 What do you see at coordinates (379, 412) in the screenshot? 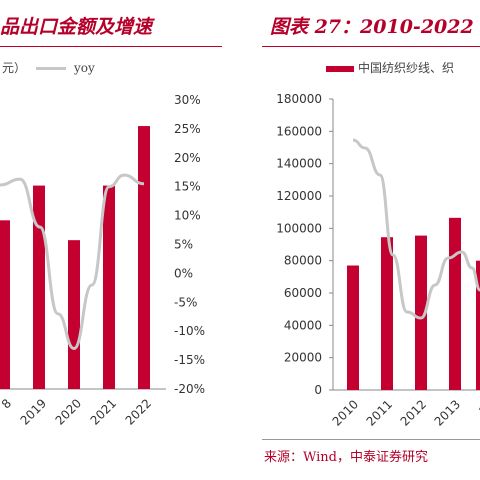
I see `right-x-tick-label: 2011` at bounding box center [379, 412].